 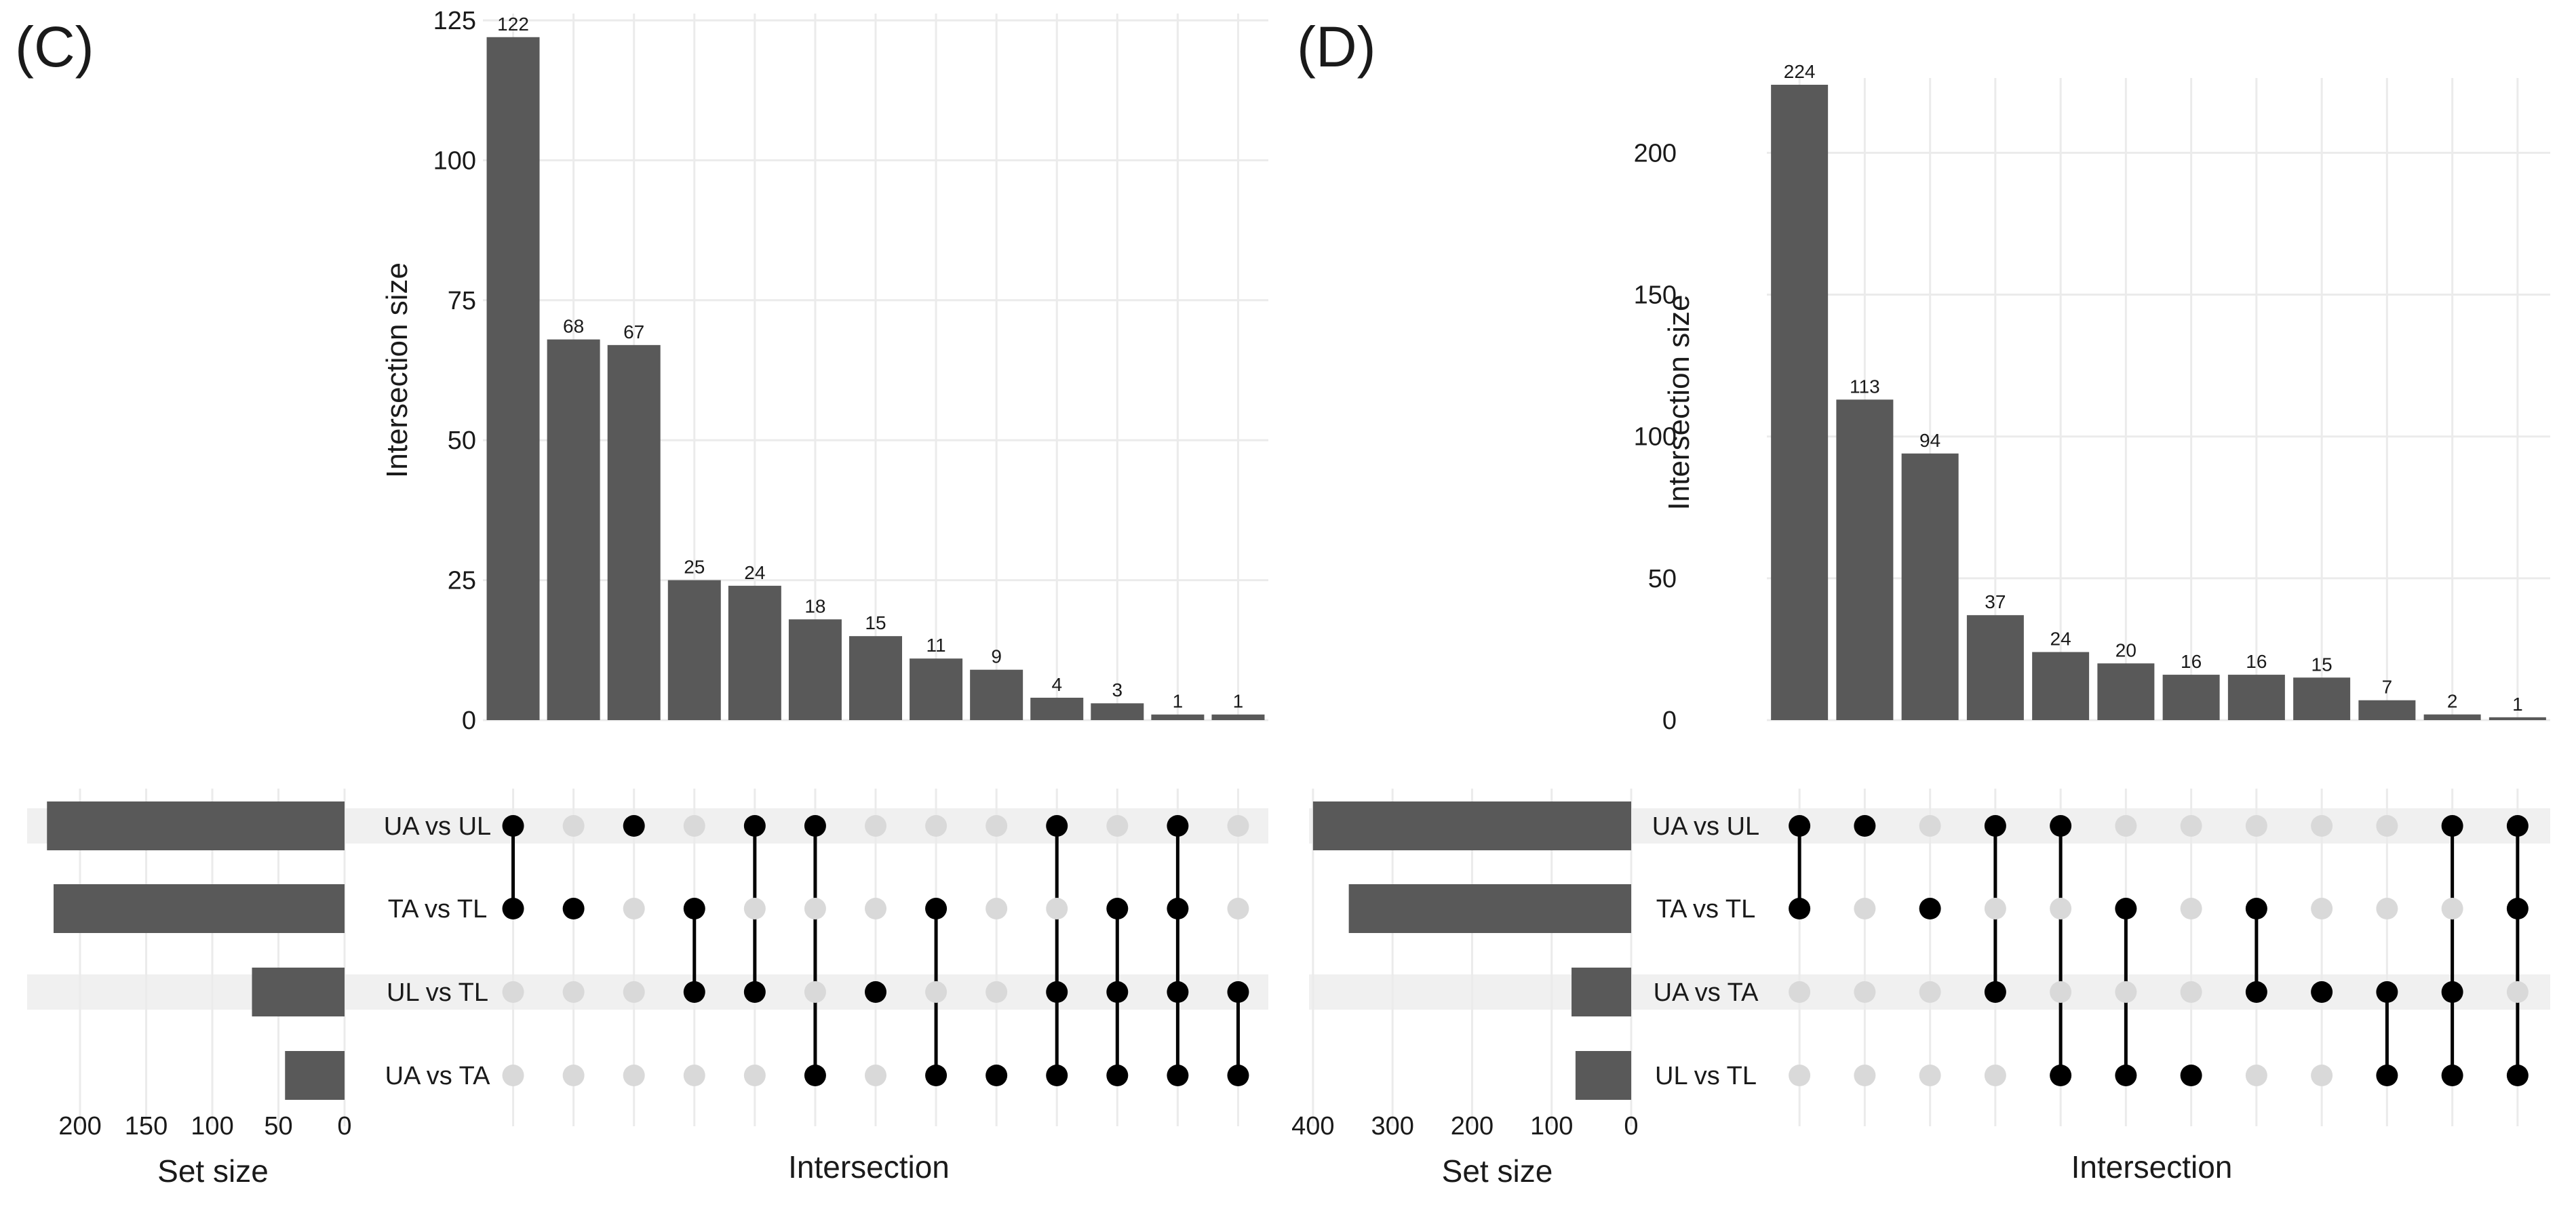 I want to click on panel-label: (D), so click(x=1336, y=47).